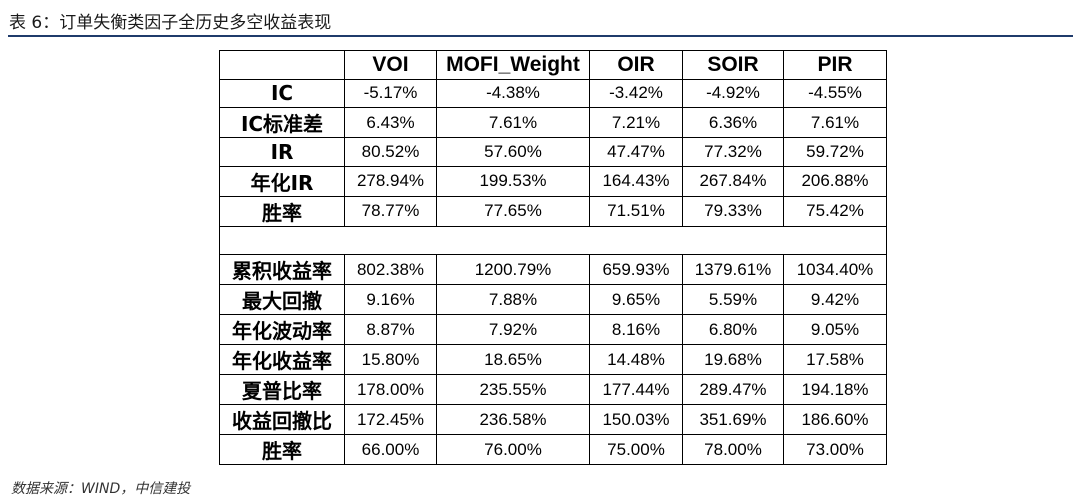  Describe the element at coordinates (390, 300) in the screenshot. I see `table-cell: 9.16%` at that location.